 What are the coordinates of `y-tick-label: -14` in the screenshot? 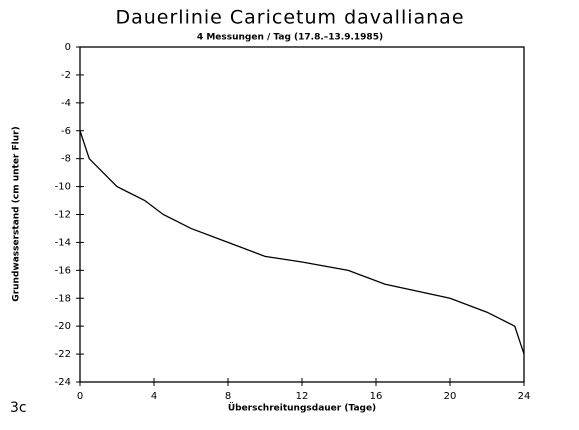 It's located at (63, 242).